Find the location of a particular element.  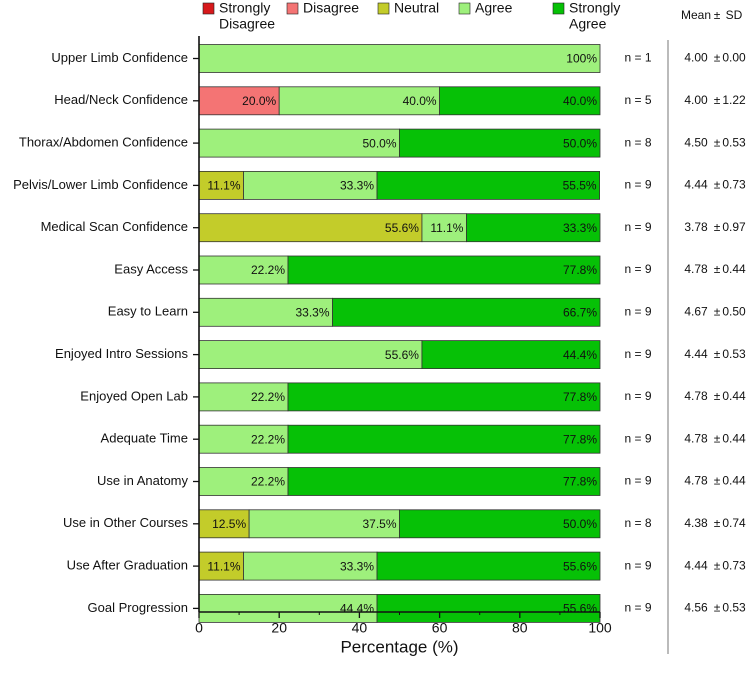

bar-segment-disagree is located at coordinates (239, 101).